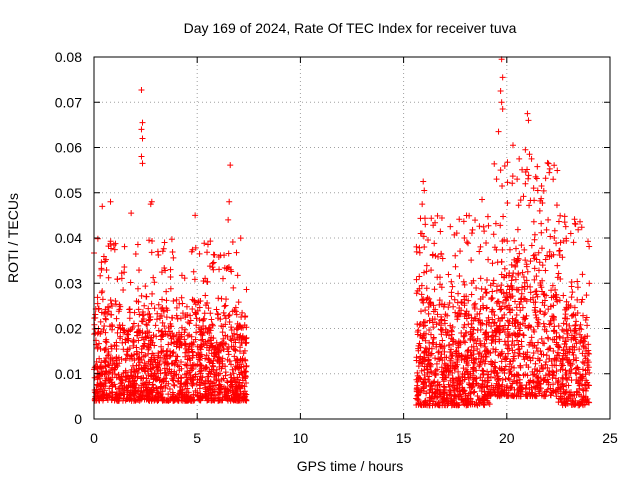 This screenshot has height=480, width=640. I want to click on y-tick-label: 0.01, so click(68, 374).